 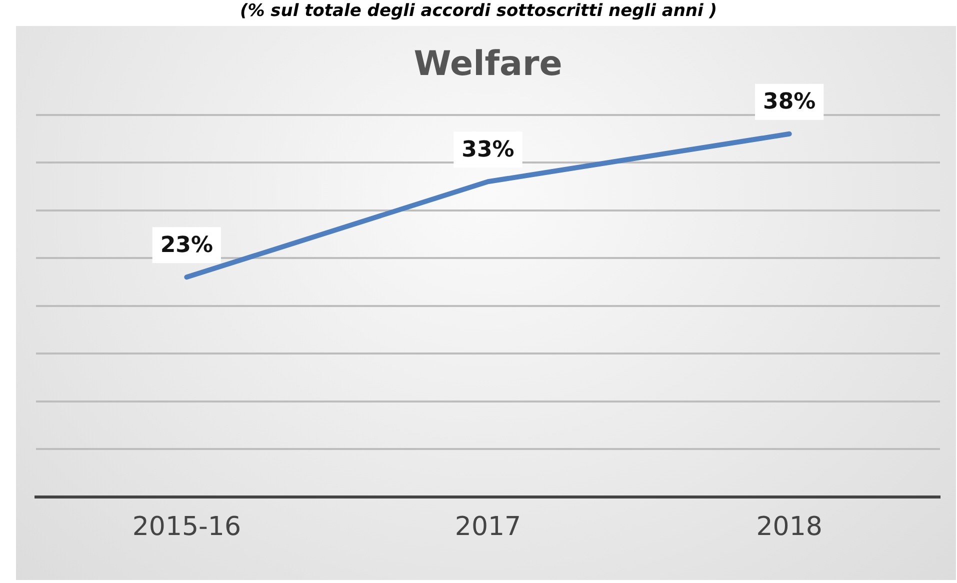 I want to click on x-tick-label: 2015-16, so click(x=186, y=527).